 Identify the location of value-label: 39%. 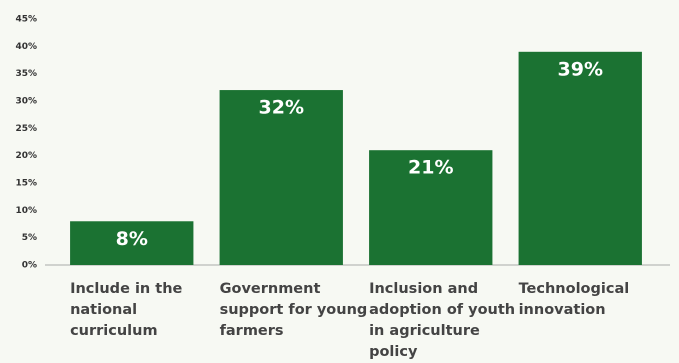
(580, 69).